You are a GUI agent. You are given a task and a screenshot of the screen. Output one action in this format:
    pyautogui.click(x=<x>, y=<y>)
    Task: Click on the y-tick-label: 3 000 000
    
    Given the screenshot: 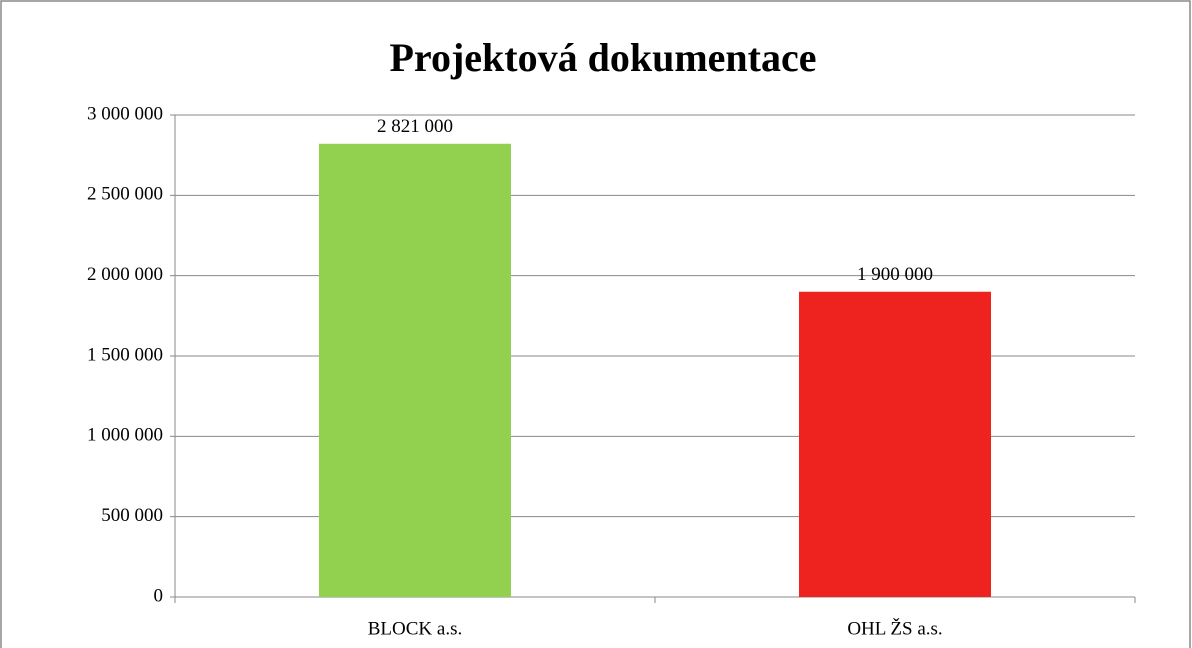 What is the action you would take?
    pyautogui.click(x=125, y=113)
    